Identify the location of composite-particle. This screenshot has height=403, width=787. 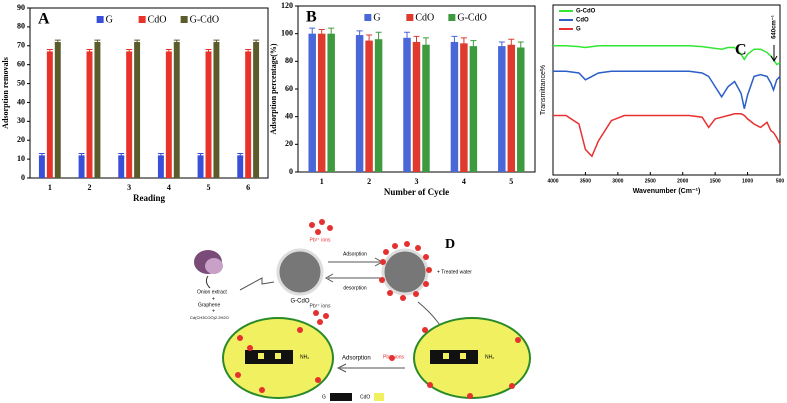
(300, 272).